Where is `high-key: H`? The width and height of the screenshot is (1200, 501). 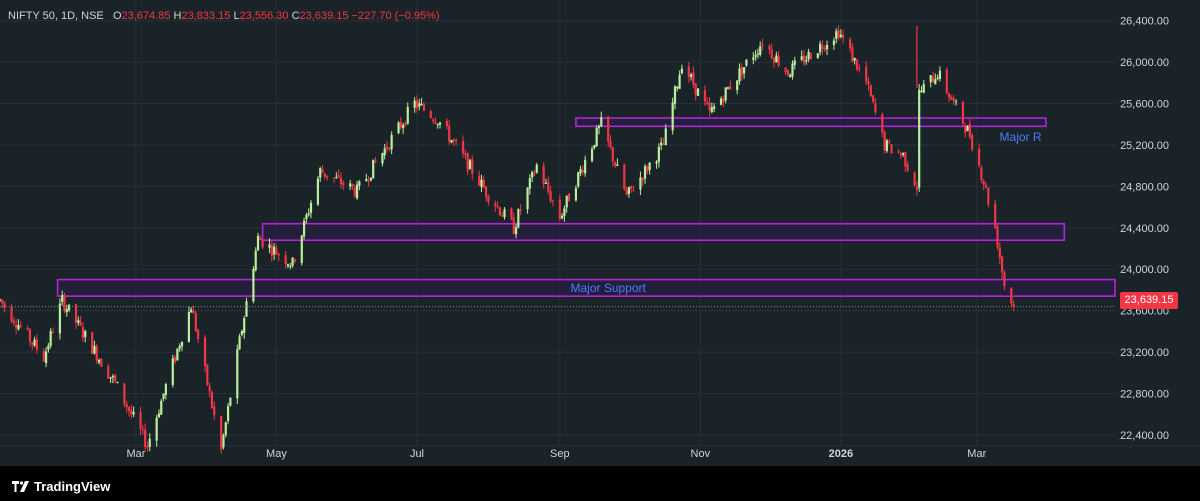 high-key: H is located at coordinates (177, 16).